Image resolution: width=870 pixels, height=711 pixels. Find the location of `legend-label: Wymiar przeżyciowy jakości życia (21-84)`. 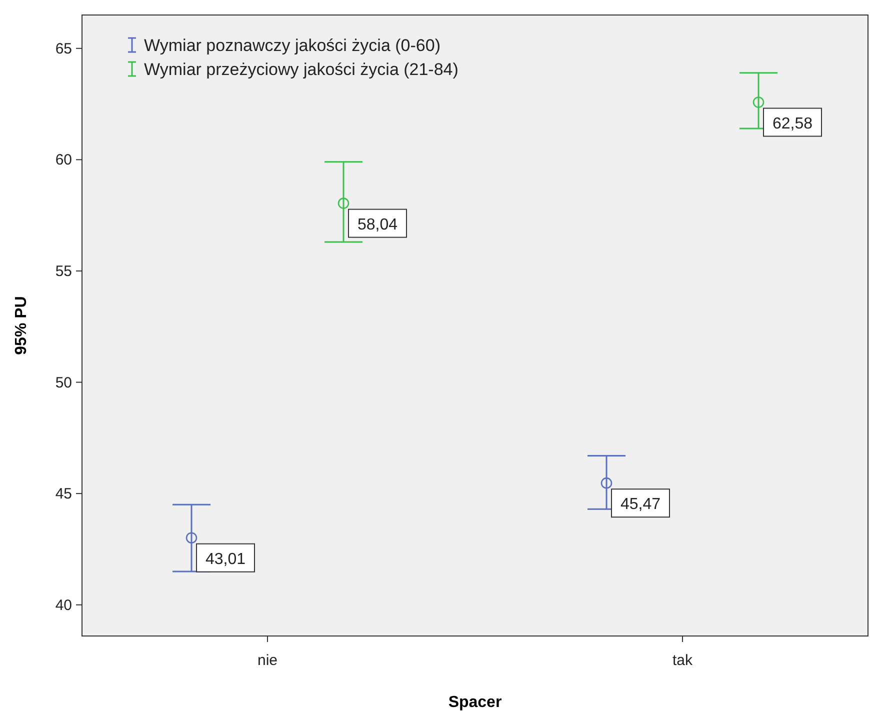

legend-label: Wymiar przeżyciowy jakości życia (21-84) is located at coordinates (301, 69).